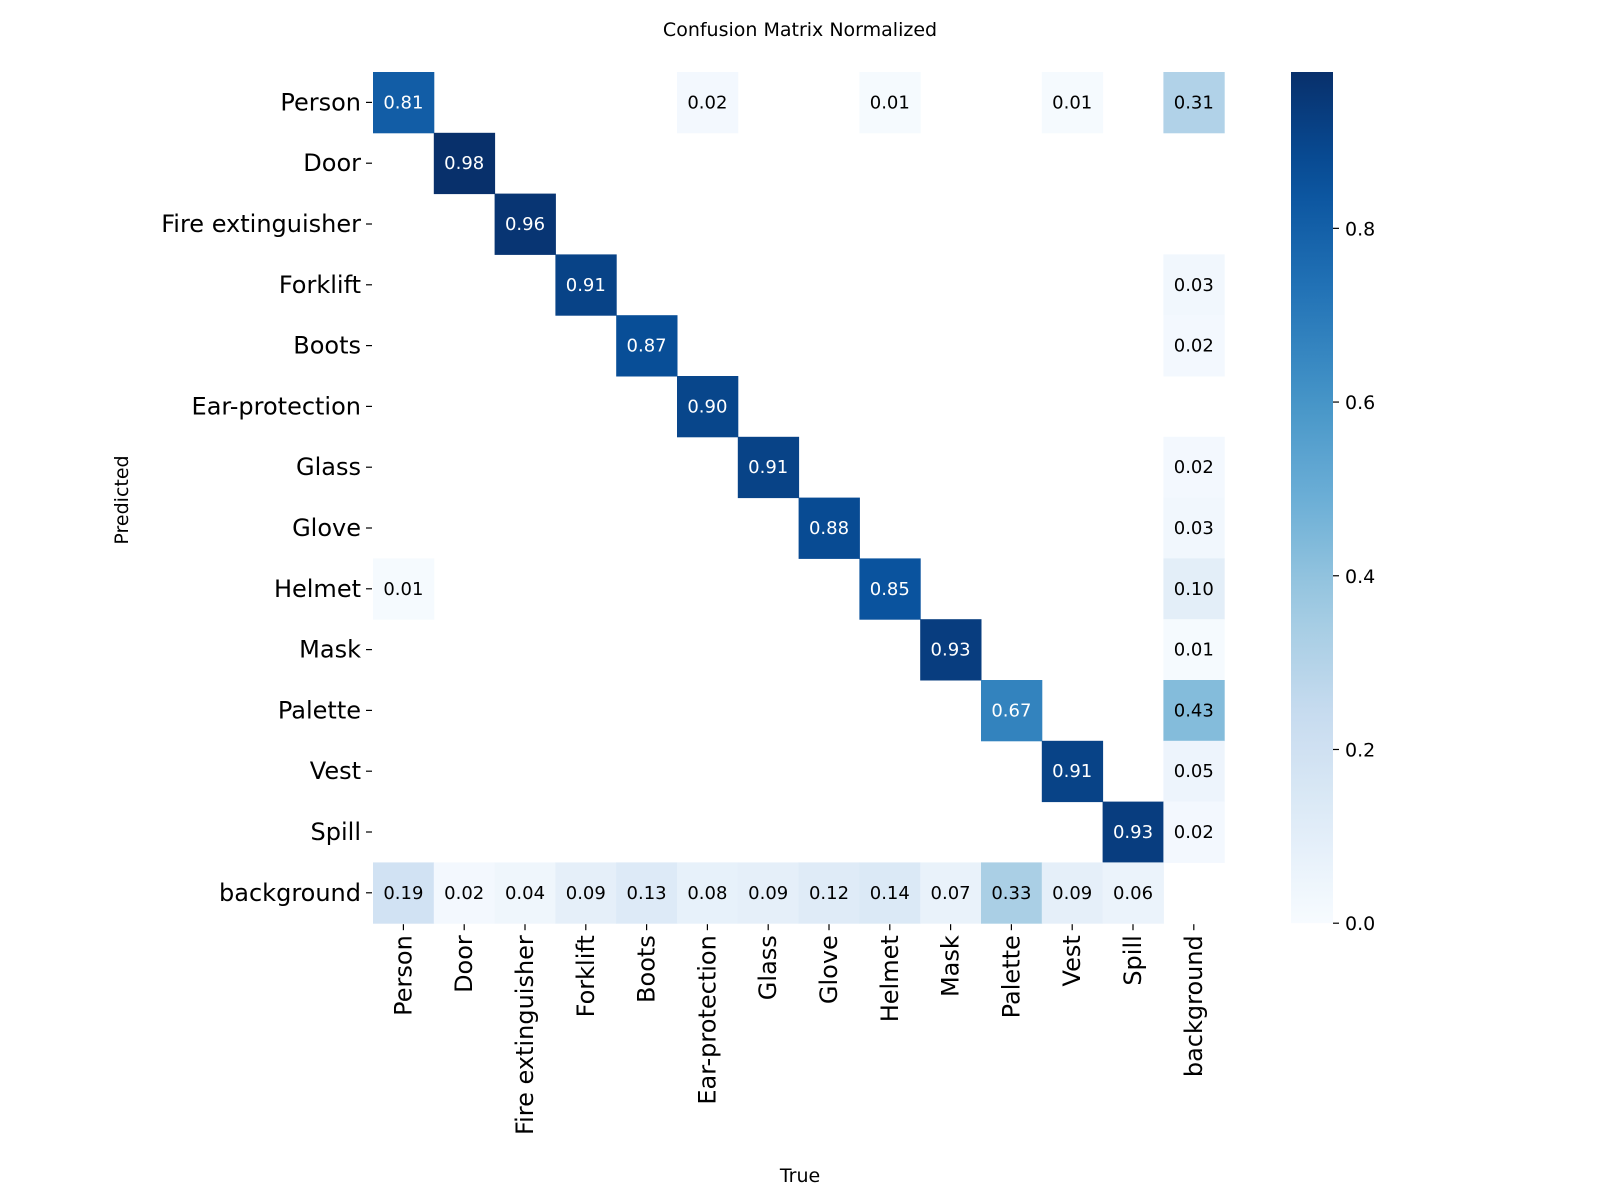  What do you see at coordinates (335, 771) in the screenshot?
I see `y-tick-label: Vest` at bounding box center [335, 771].